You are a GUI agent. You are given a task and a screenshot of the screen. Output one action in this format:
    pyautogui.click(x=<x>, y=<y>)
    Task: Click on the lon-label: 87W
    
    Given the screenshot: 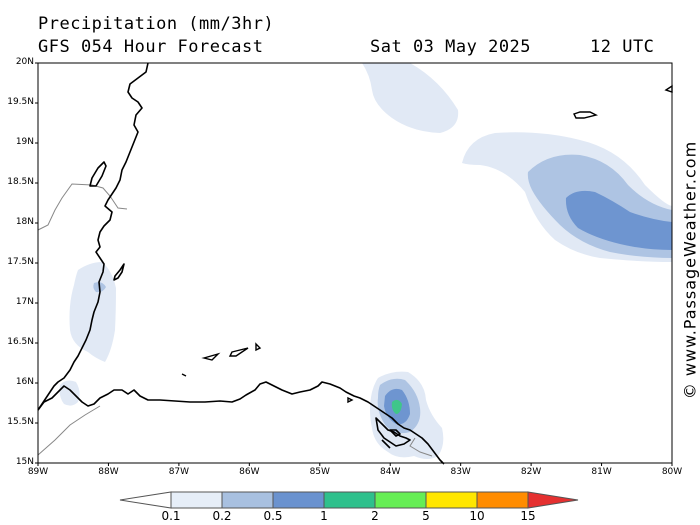 What is the action you would take?
    pyautogui.click(x=179, y=472)
    